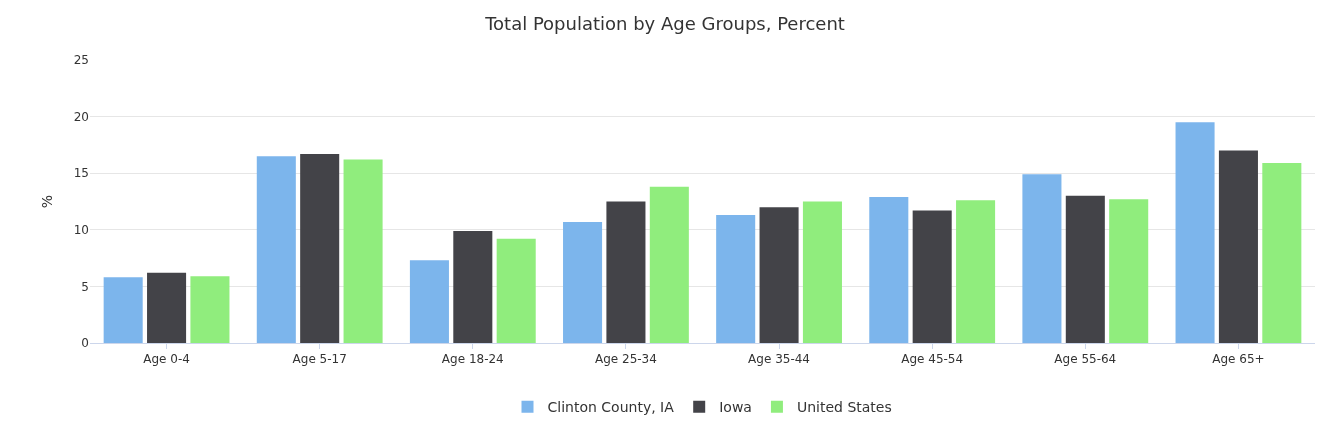  Describe the element at coordinates (664, 23) in the screenshot. I see `chart-title: Total Population by Age Groups, Percent` at that location.